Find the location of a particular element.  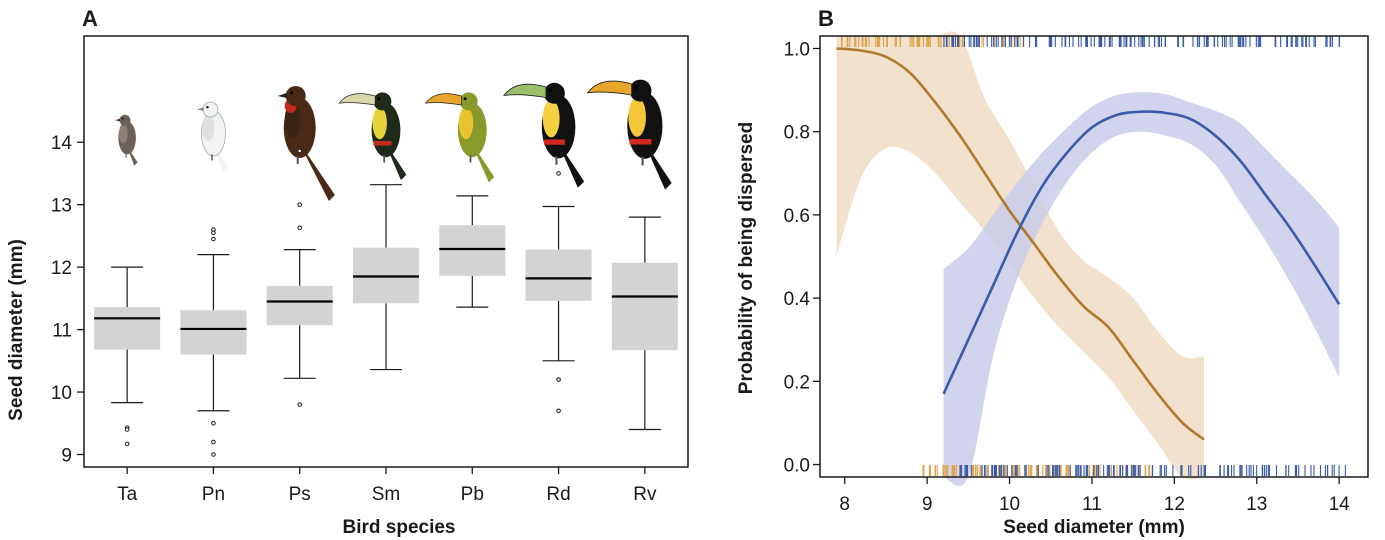

channel-billed-toucan-icon is located at coordinates (544, 135).